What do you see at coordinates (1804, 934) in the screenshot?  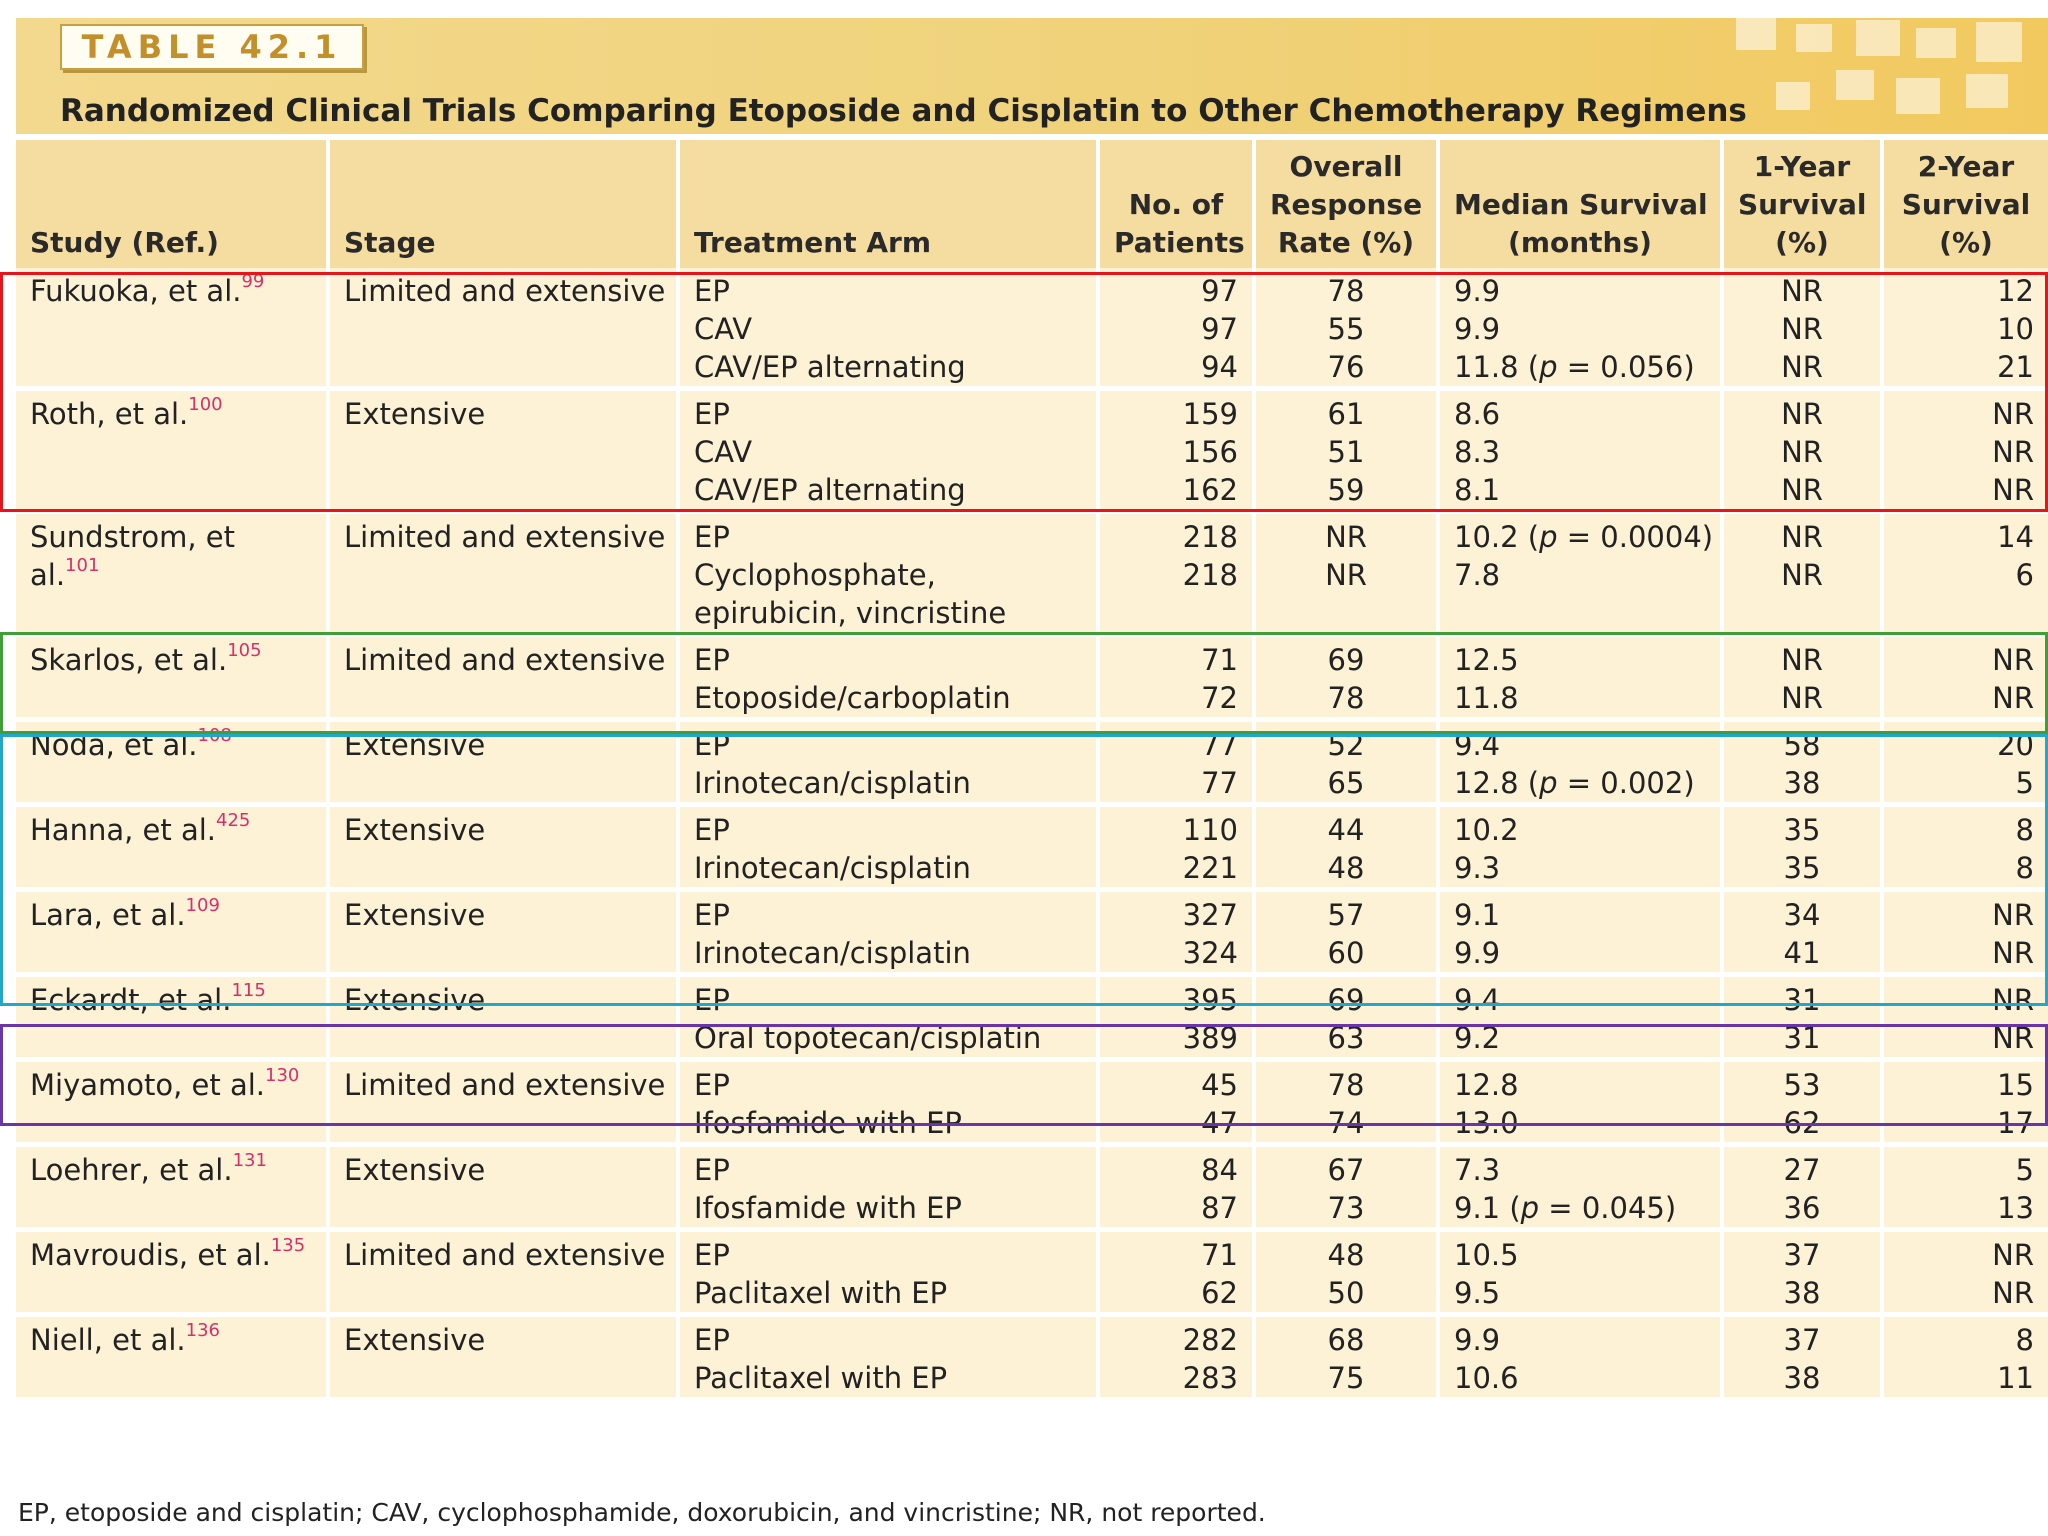 I see `one-year-survival-cell: 34 41` at bounding box center [1804, 934].